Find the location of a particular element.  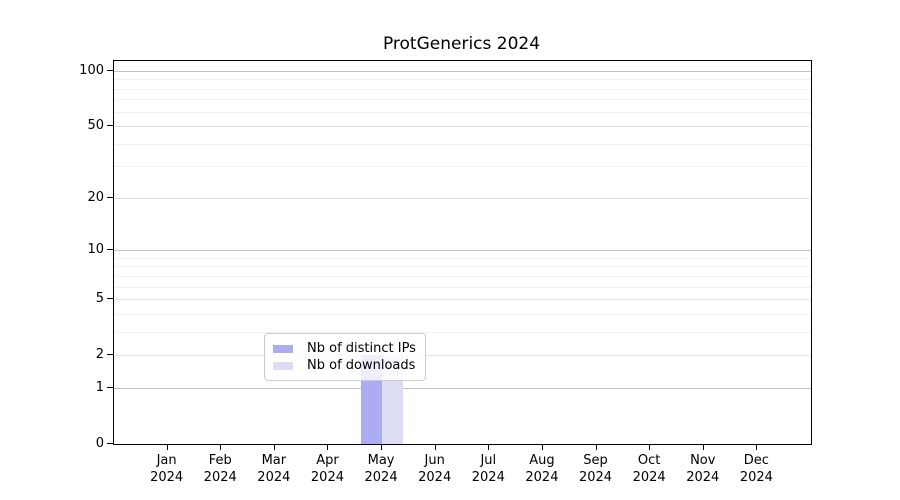

y-tick-label: 10 is located at coordinates (95, 250).